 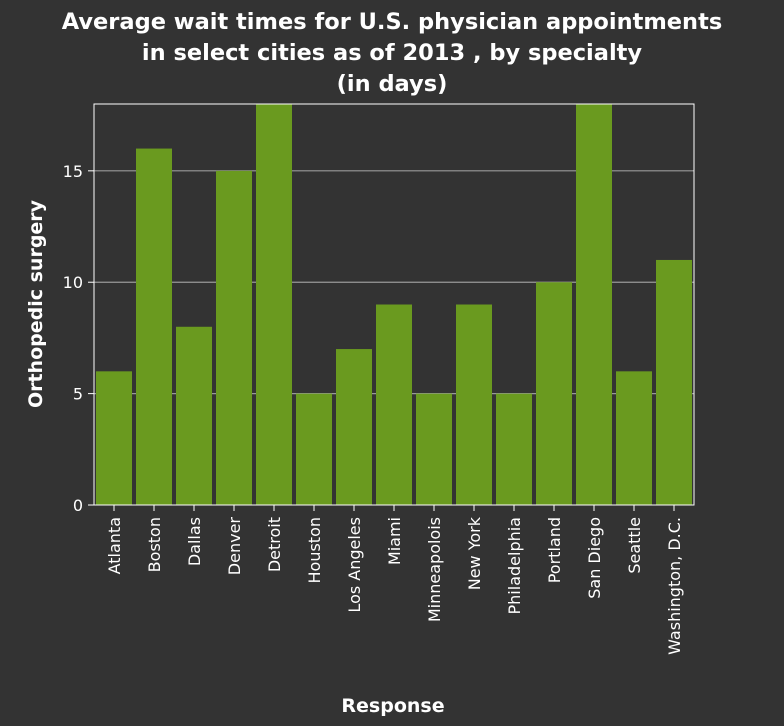 I want to click on x-tick-label-14: Washington, D.C., so click(x=674, y=586).